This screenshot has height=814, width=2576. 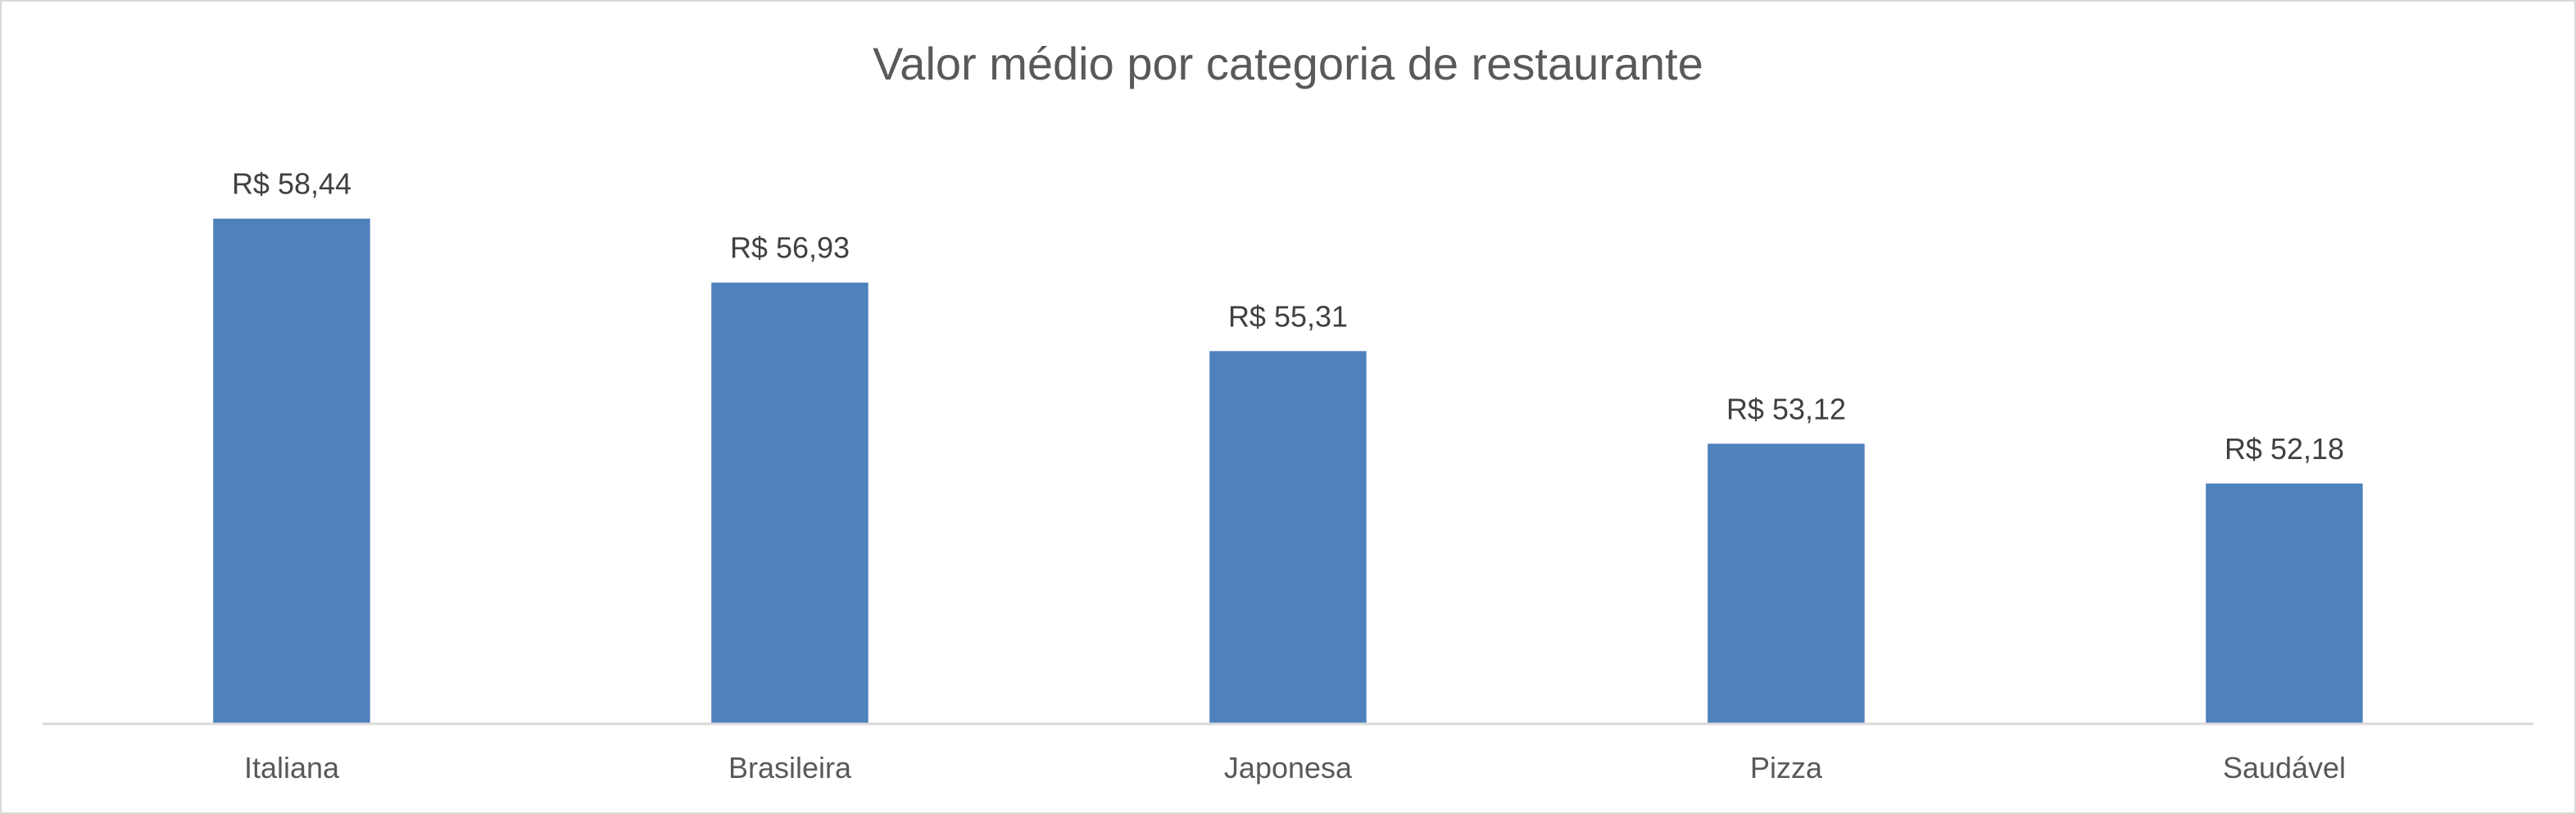 What do you see at coordinates (2284, 767) in the screenshot?
I see `x-tick-label-5: Saudável` at bounding box center [2284, 767].